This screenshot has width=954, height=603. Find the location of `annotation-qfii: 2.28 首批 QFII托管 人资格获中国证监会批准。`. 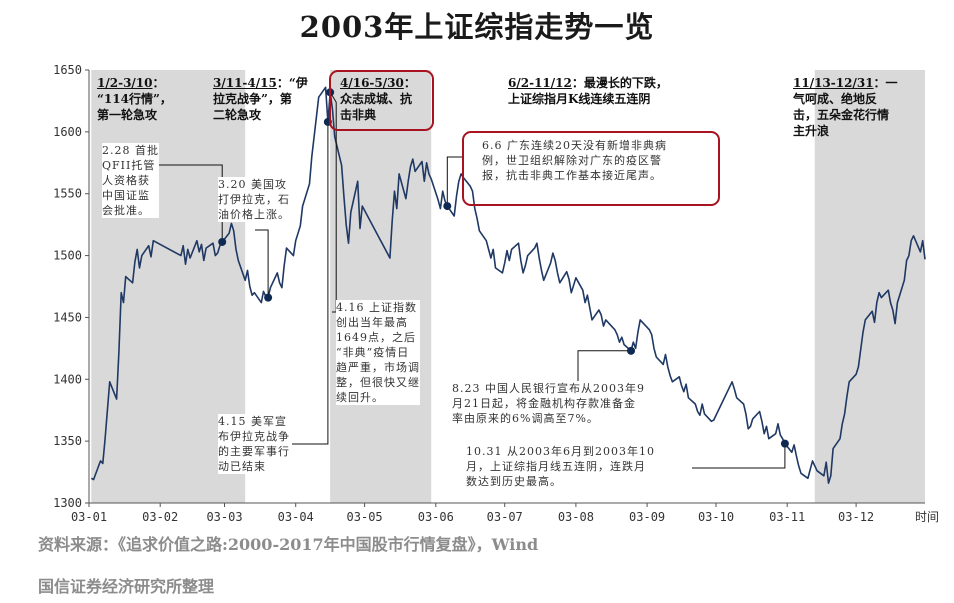

annotation-qfii: 2.28 首批 QFII托管 人资格获中国证监会批准。 is located at coordinates (130, 180).